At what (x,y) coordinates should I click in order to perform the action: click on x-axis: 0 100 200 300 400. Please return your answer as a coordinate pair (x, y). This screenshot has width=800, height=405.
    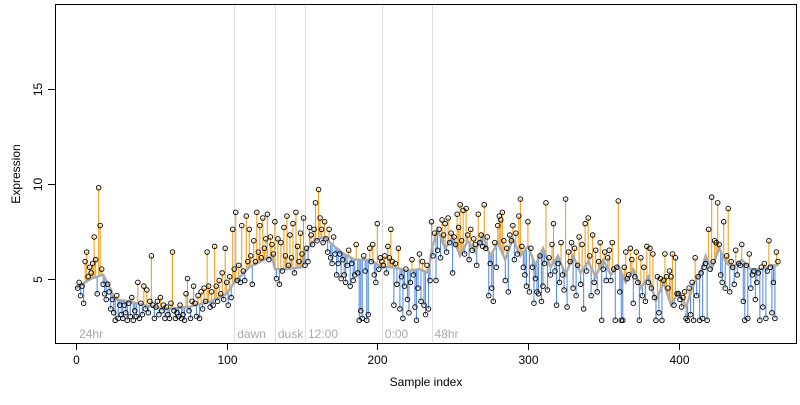
    Looking at the image, I should click on (381, 355).